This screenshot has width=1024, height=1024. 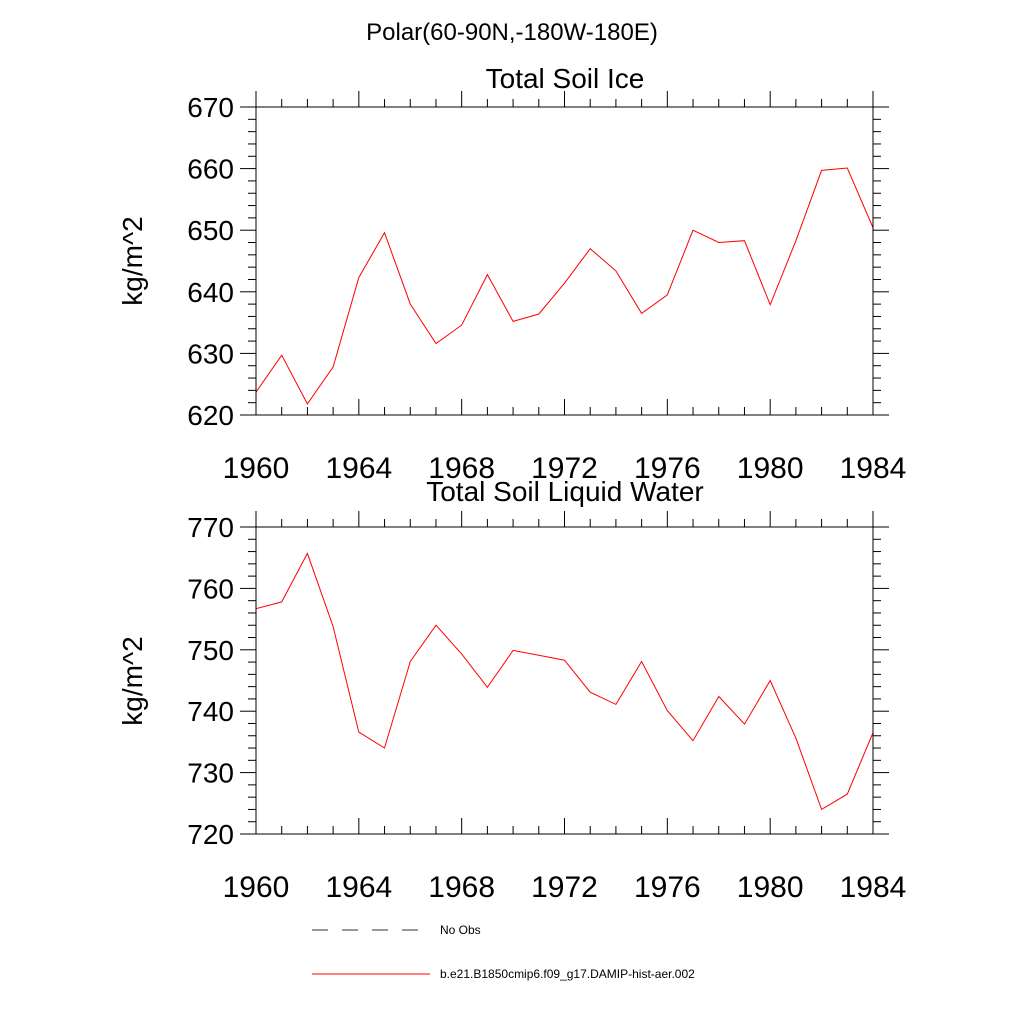 What do you see at coordinates (565, 78) in the screenshot?
I see `chart-title-soil-ice: Total Soil Ice` at bounding box center [565, 78].